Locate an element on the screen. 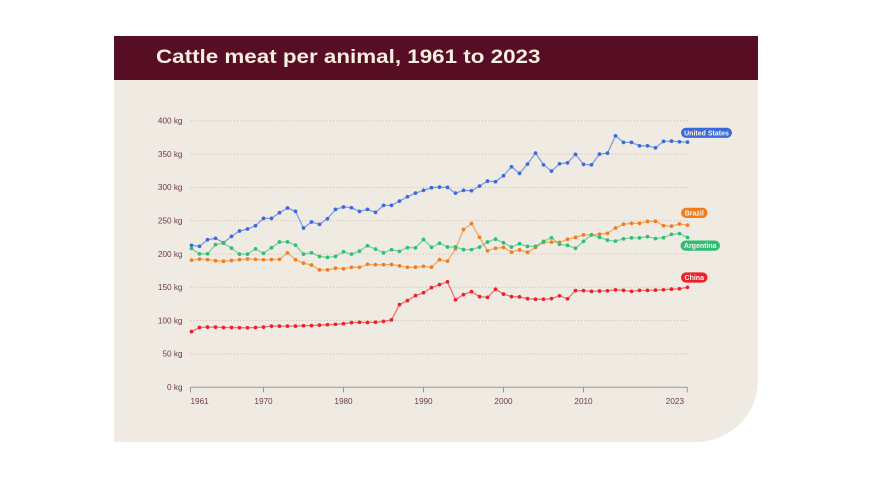  svg-text: 100 kg is located at coordinates (170, 320).